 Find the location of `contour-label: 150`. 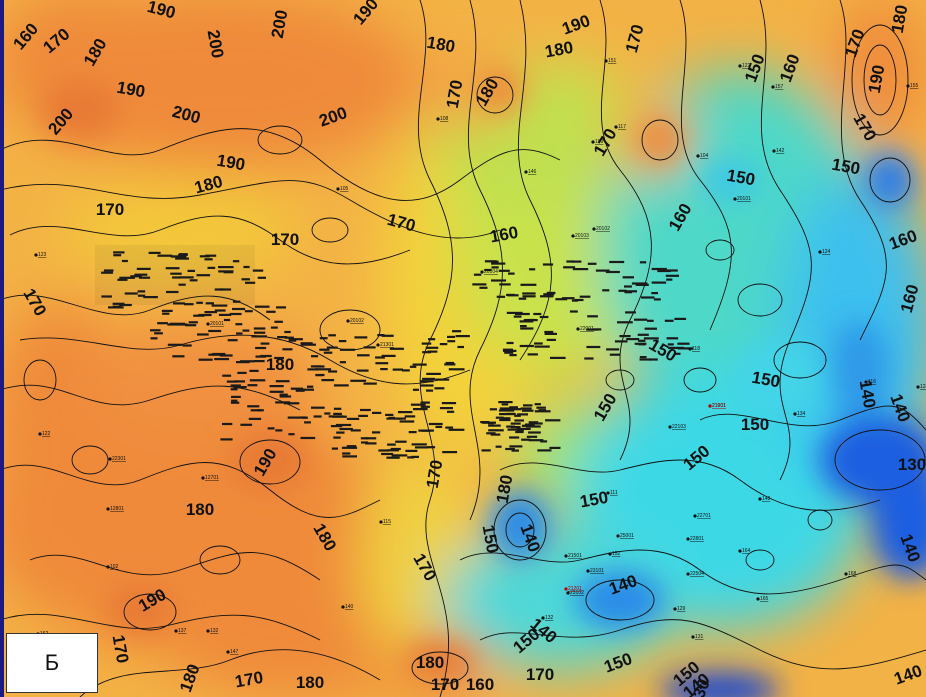

contour-label: 150 is located at coordinates (491, 538).